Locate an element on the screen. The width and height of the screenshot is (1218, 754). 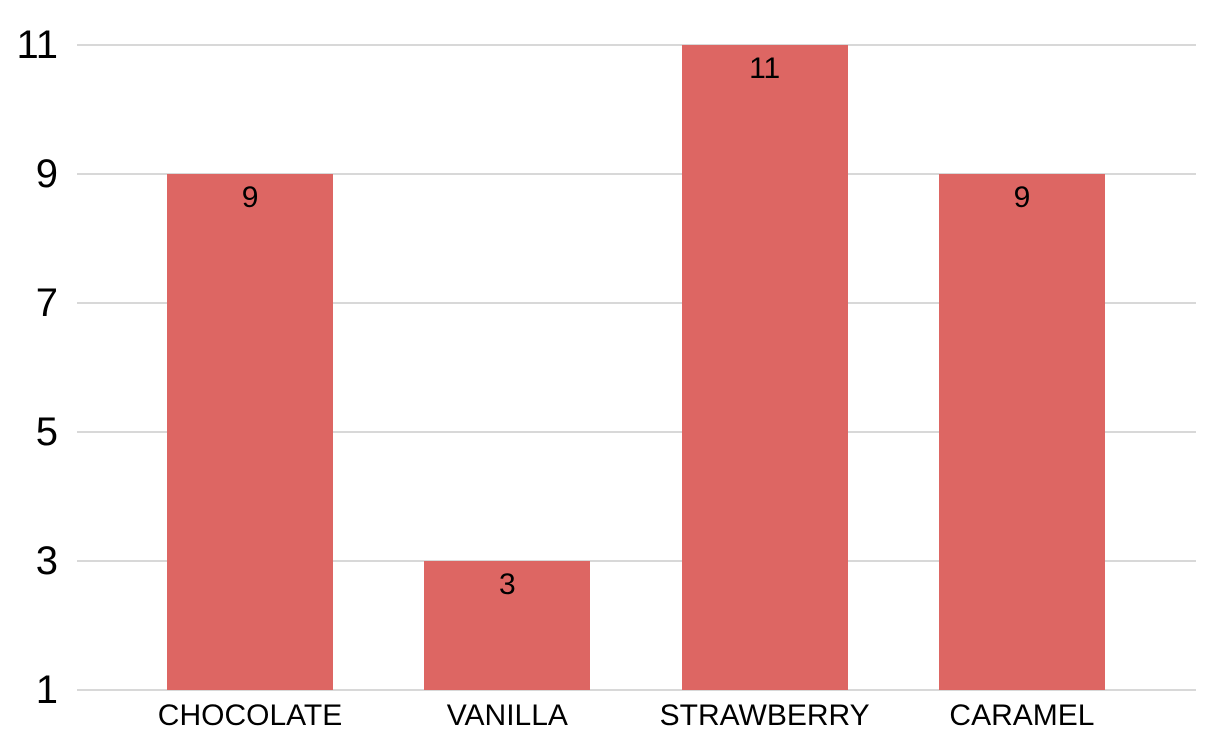
bar-vanilla is located at coordinates (507, 625).